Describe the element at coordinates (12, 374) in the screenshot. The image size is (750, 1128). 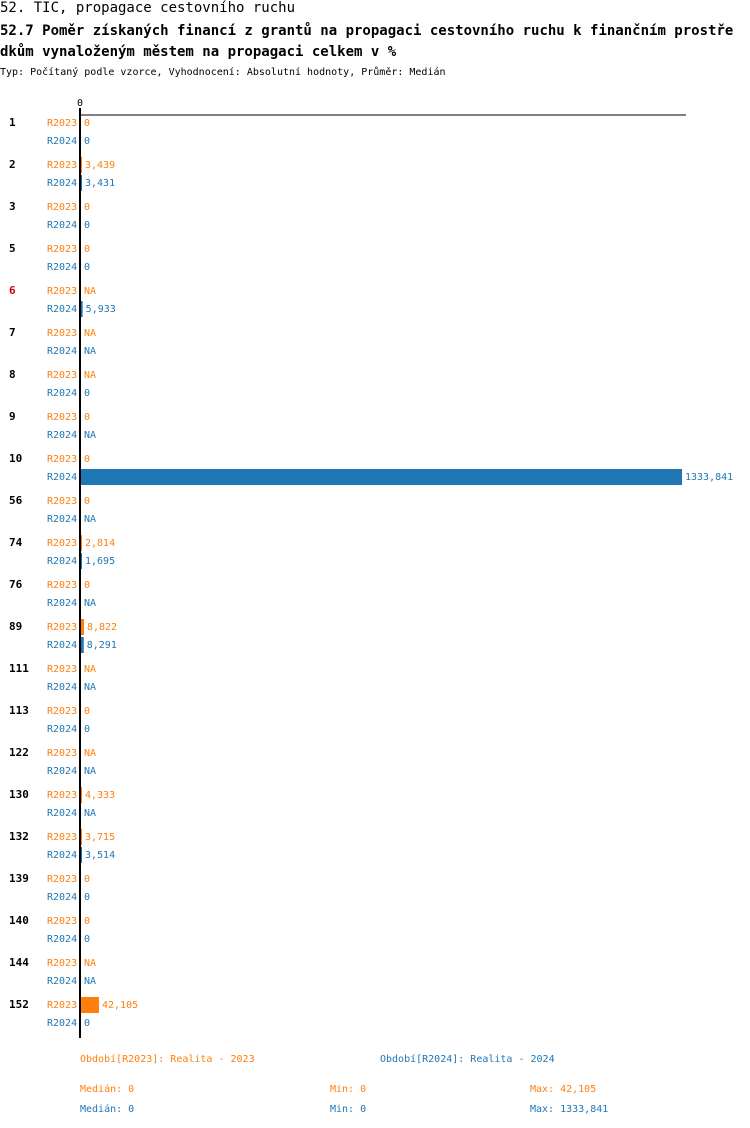
I see `category-label: 8` at that location.